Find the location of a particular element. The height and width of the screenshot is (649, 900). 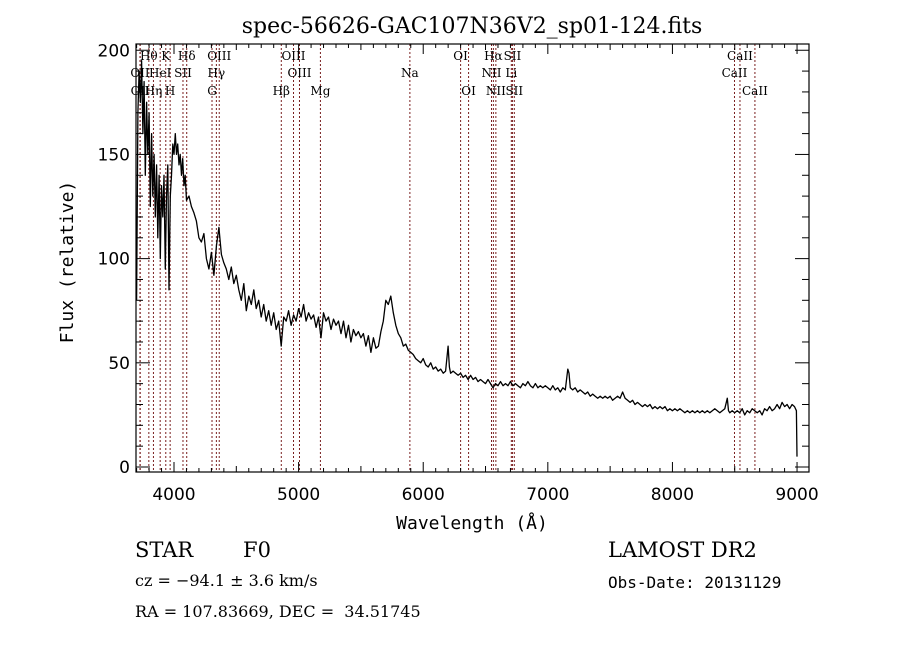

spectral-line-label: Mg is located at coordinates (320, 91).